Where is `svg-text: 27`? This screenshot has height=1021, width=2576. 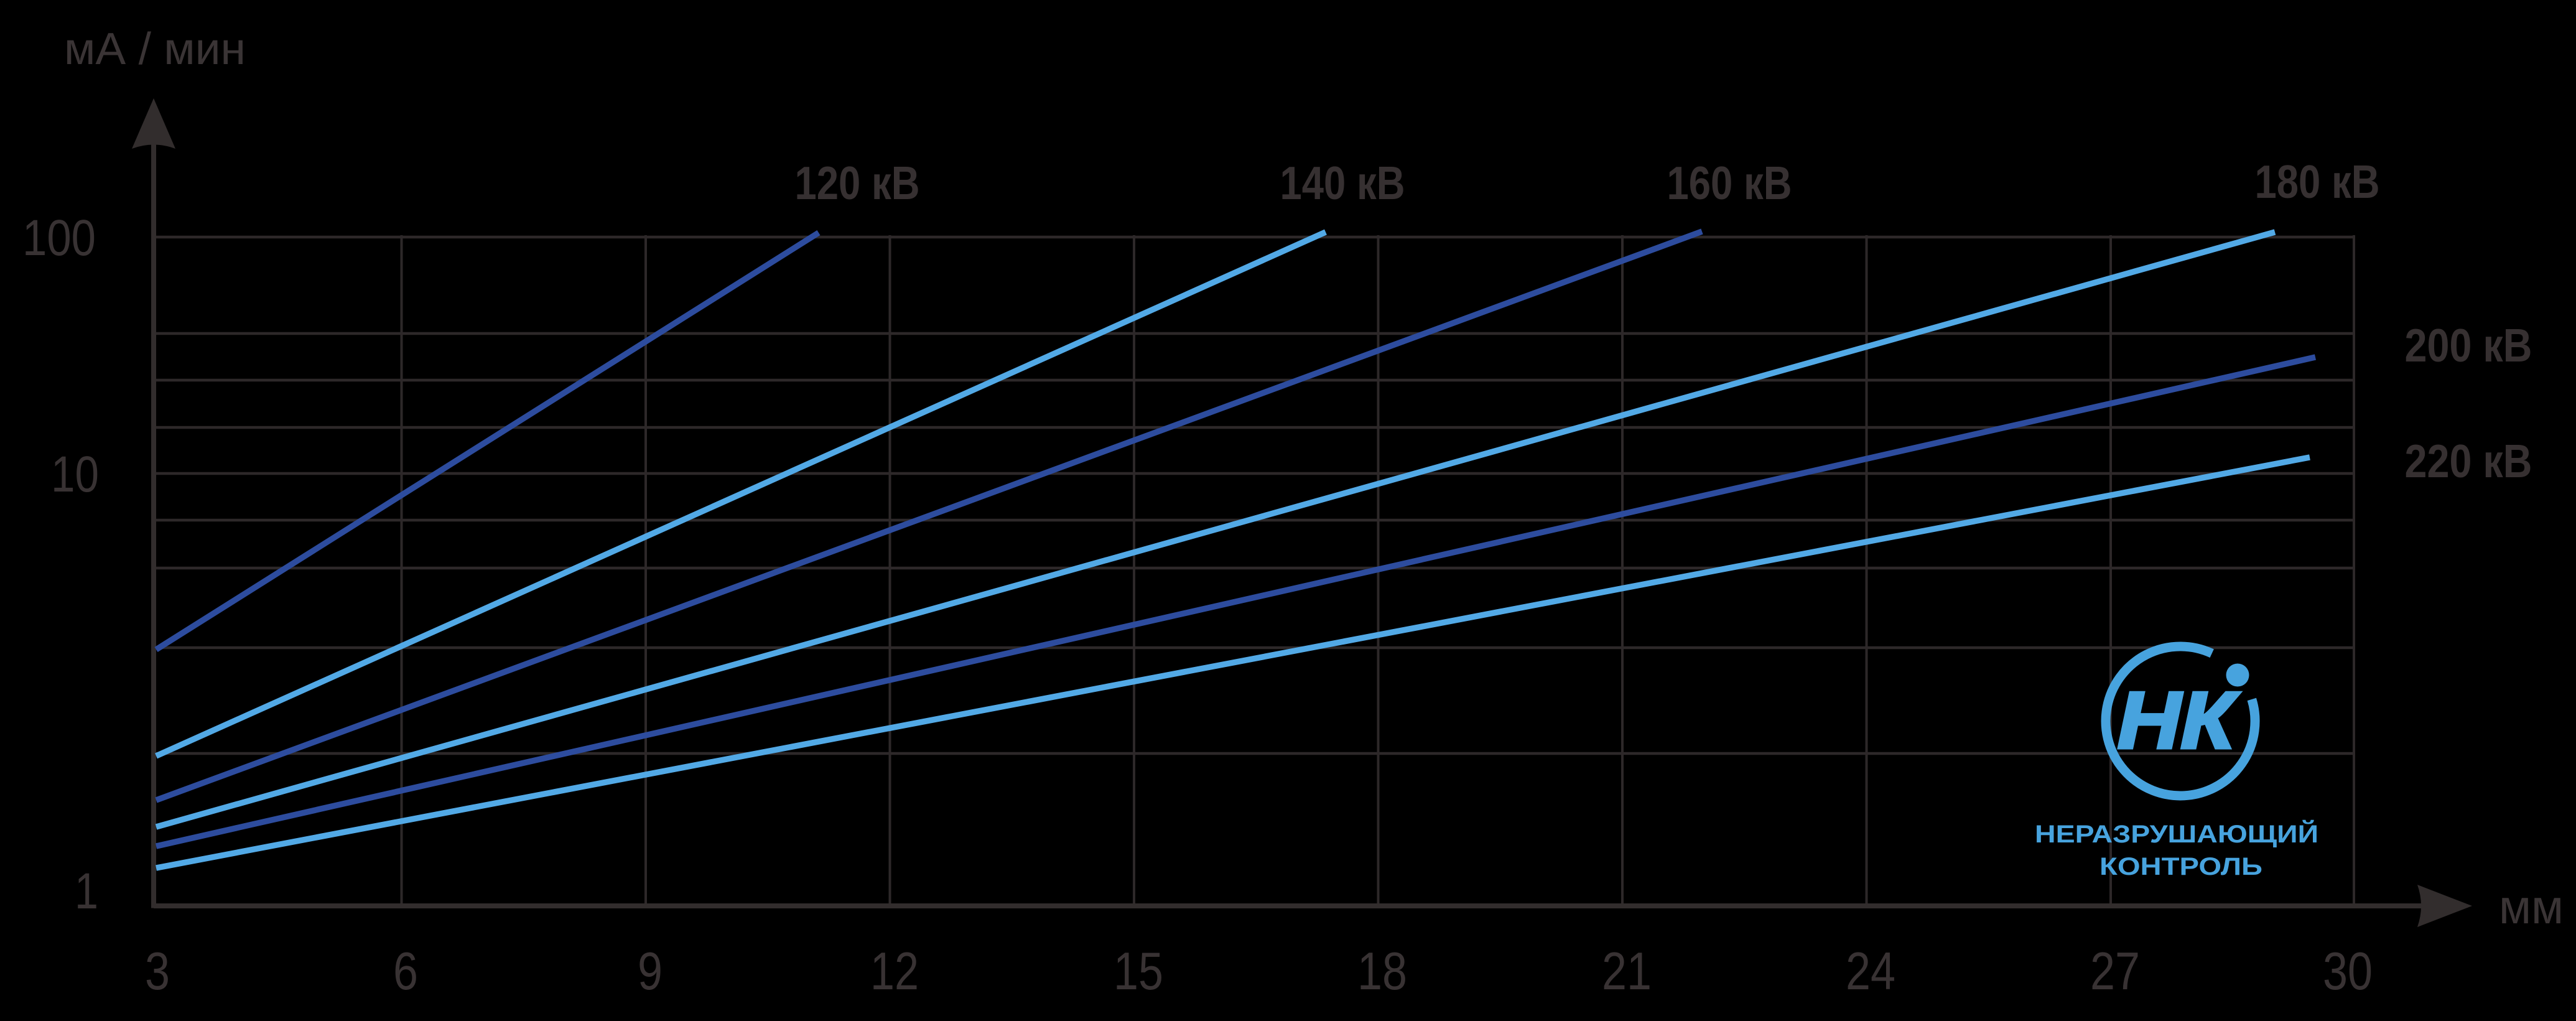 svg-text: 27 is located at coordinates (2115, 971).